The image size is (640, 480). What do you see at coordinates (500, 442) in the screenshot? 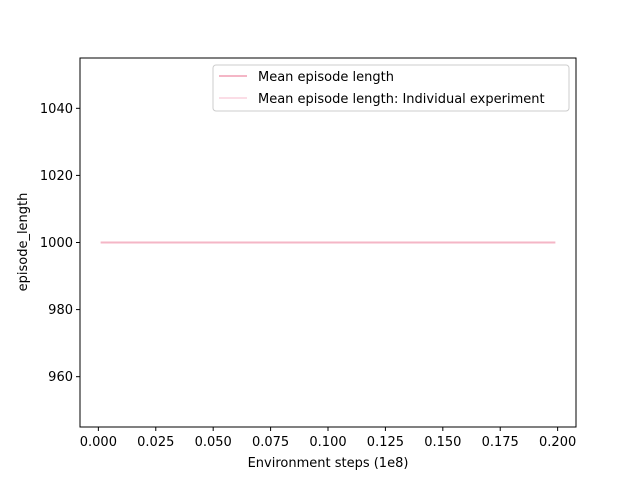
I see `x-tick-label: 0.175` at bounding box center [500, 442].